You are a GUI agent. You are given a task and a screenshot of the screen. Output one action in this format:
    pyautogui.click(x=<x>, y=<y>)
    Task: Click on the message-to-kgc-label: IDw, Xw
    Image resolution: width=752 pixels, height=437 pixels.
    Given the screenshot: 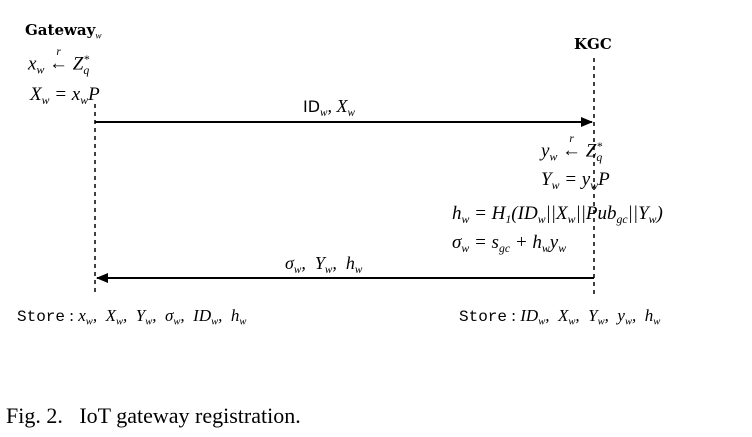 What is the action you would take?
    pyautogui.click(x=329, y=107)
    